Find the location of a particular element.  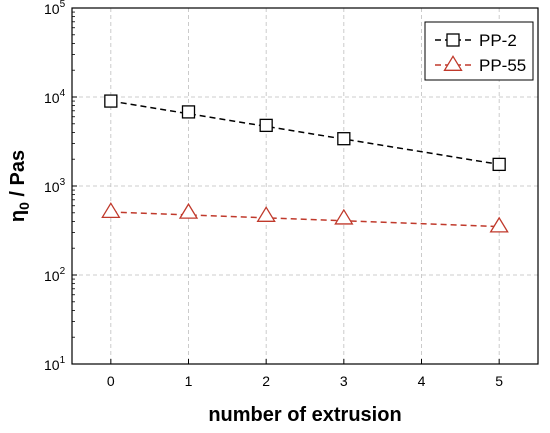

y-tick-label-exponent: 4 is located at coordinates (63, 93).